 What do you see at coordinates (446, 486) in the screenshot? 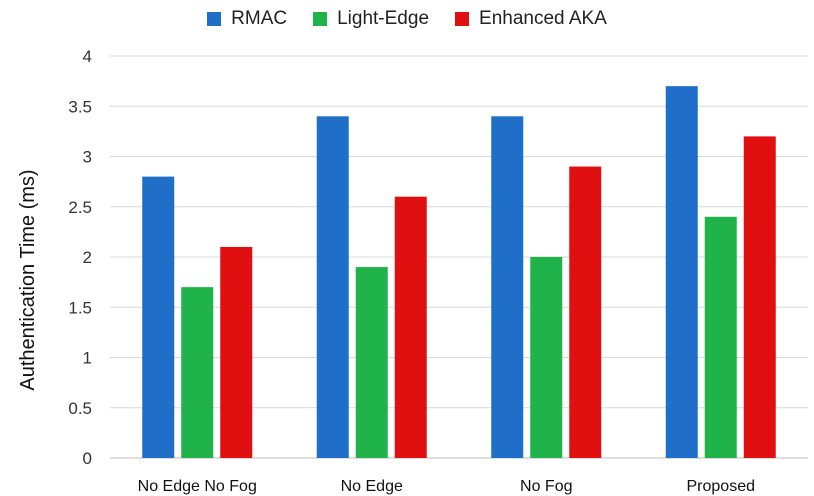
I see `category-labels: No Edge No Fog No Edge No Fog Proposed` at bounding box center [446, 486].